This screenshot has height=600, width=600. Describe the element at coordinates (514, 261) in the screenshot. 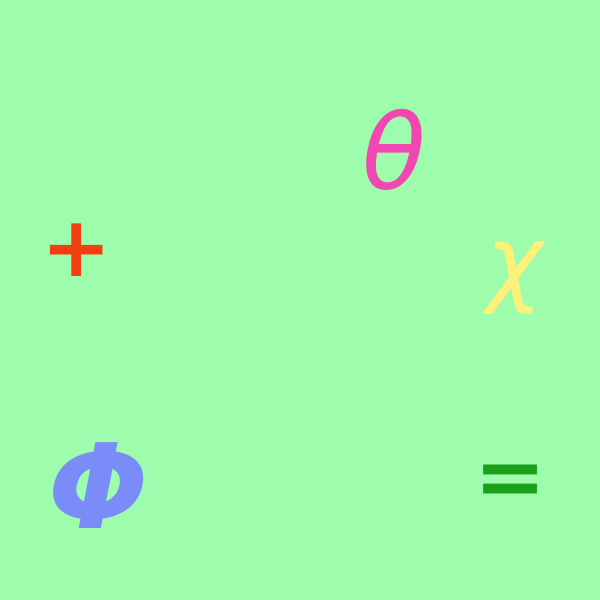

I see `chi-symbol: χ` at that location.